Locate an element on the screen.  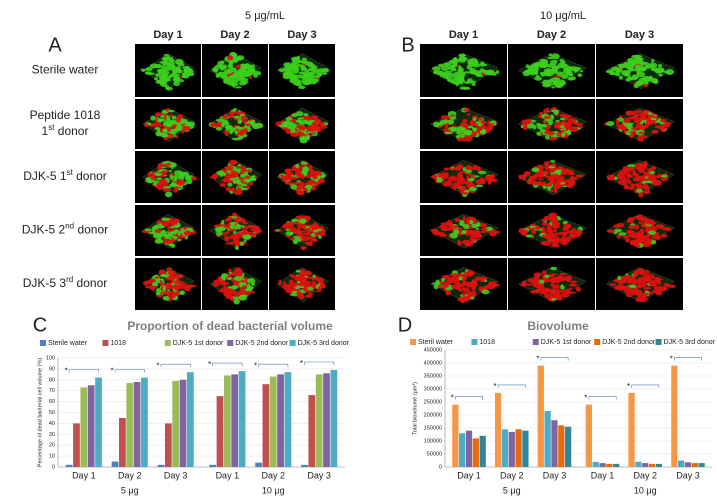
y-axis-label: Total biovolume (μm³) is located at coordinates (415, 408).